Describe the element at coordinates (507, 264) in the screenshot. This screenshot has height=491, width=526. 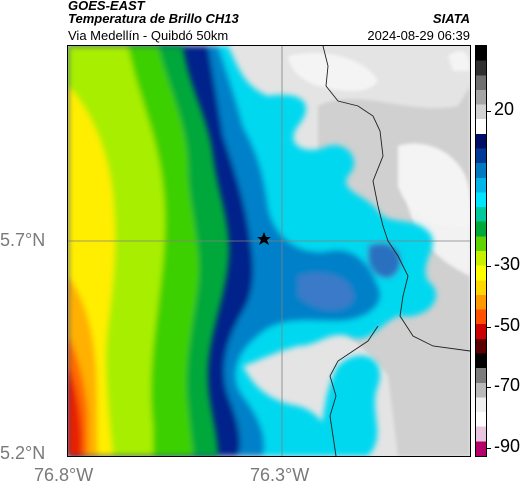
I see `colorbar-label: -30` at that location.